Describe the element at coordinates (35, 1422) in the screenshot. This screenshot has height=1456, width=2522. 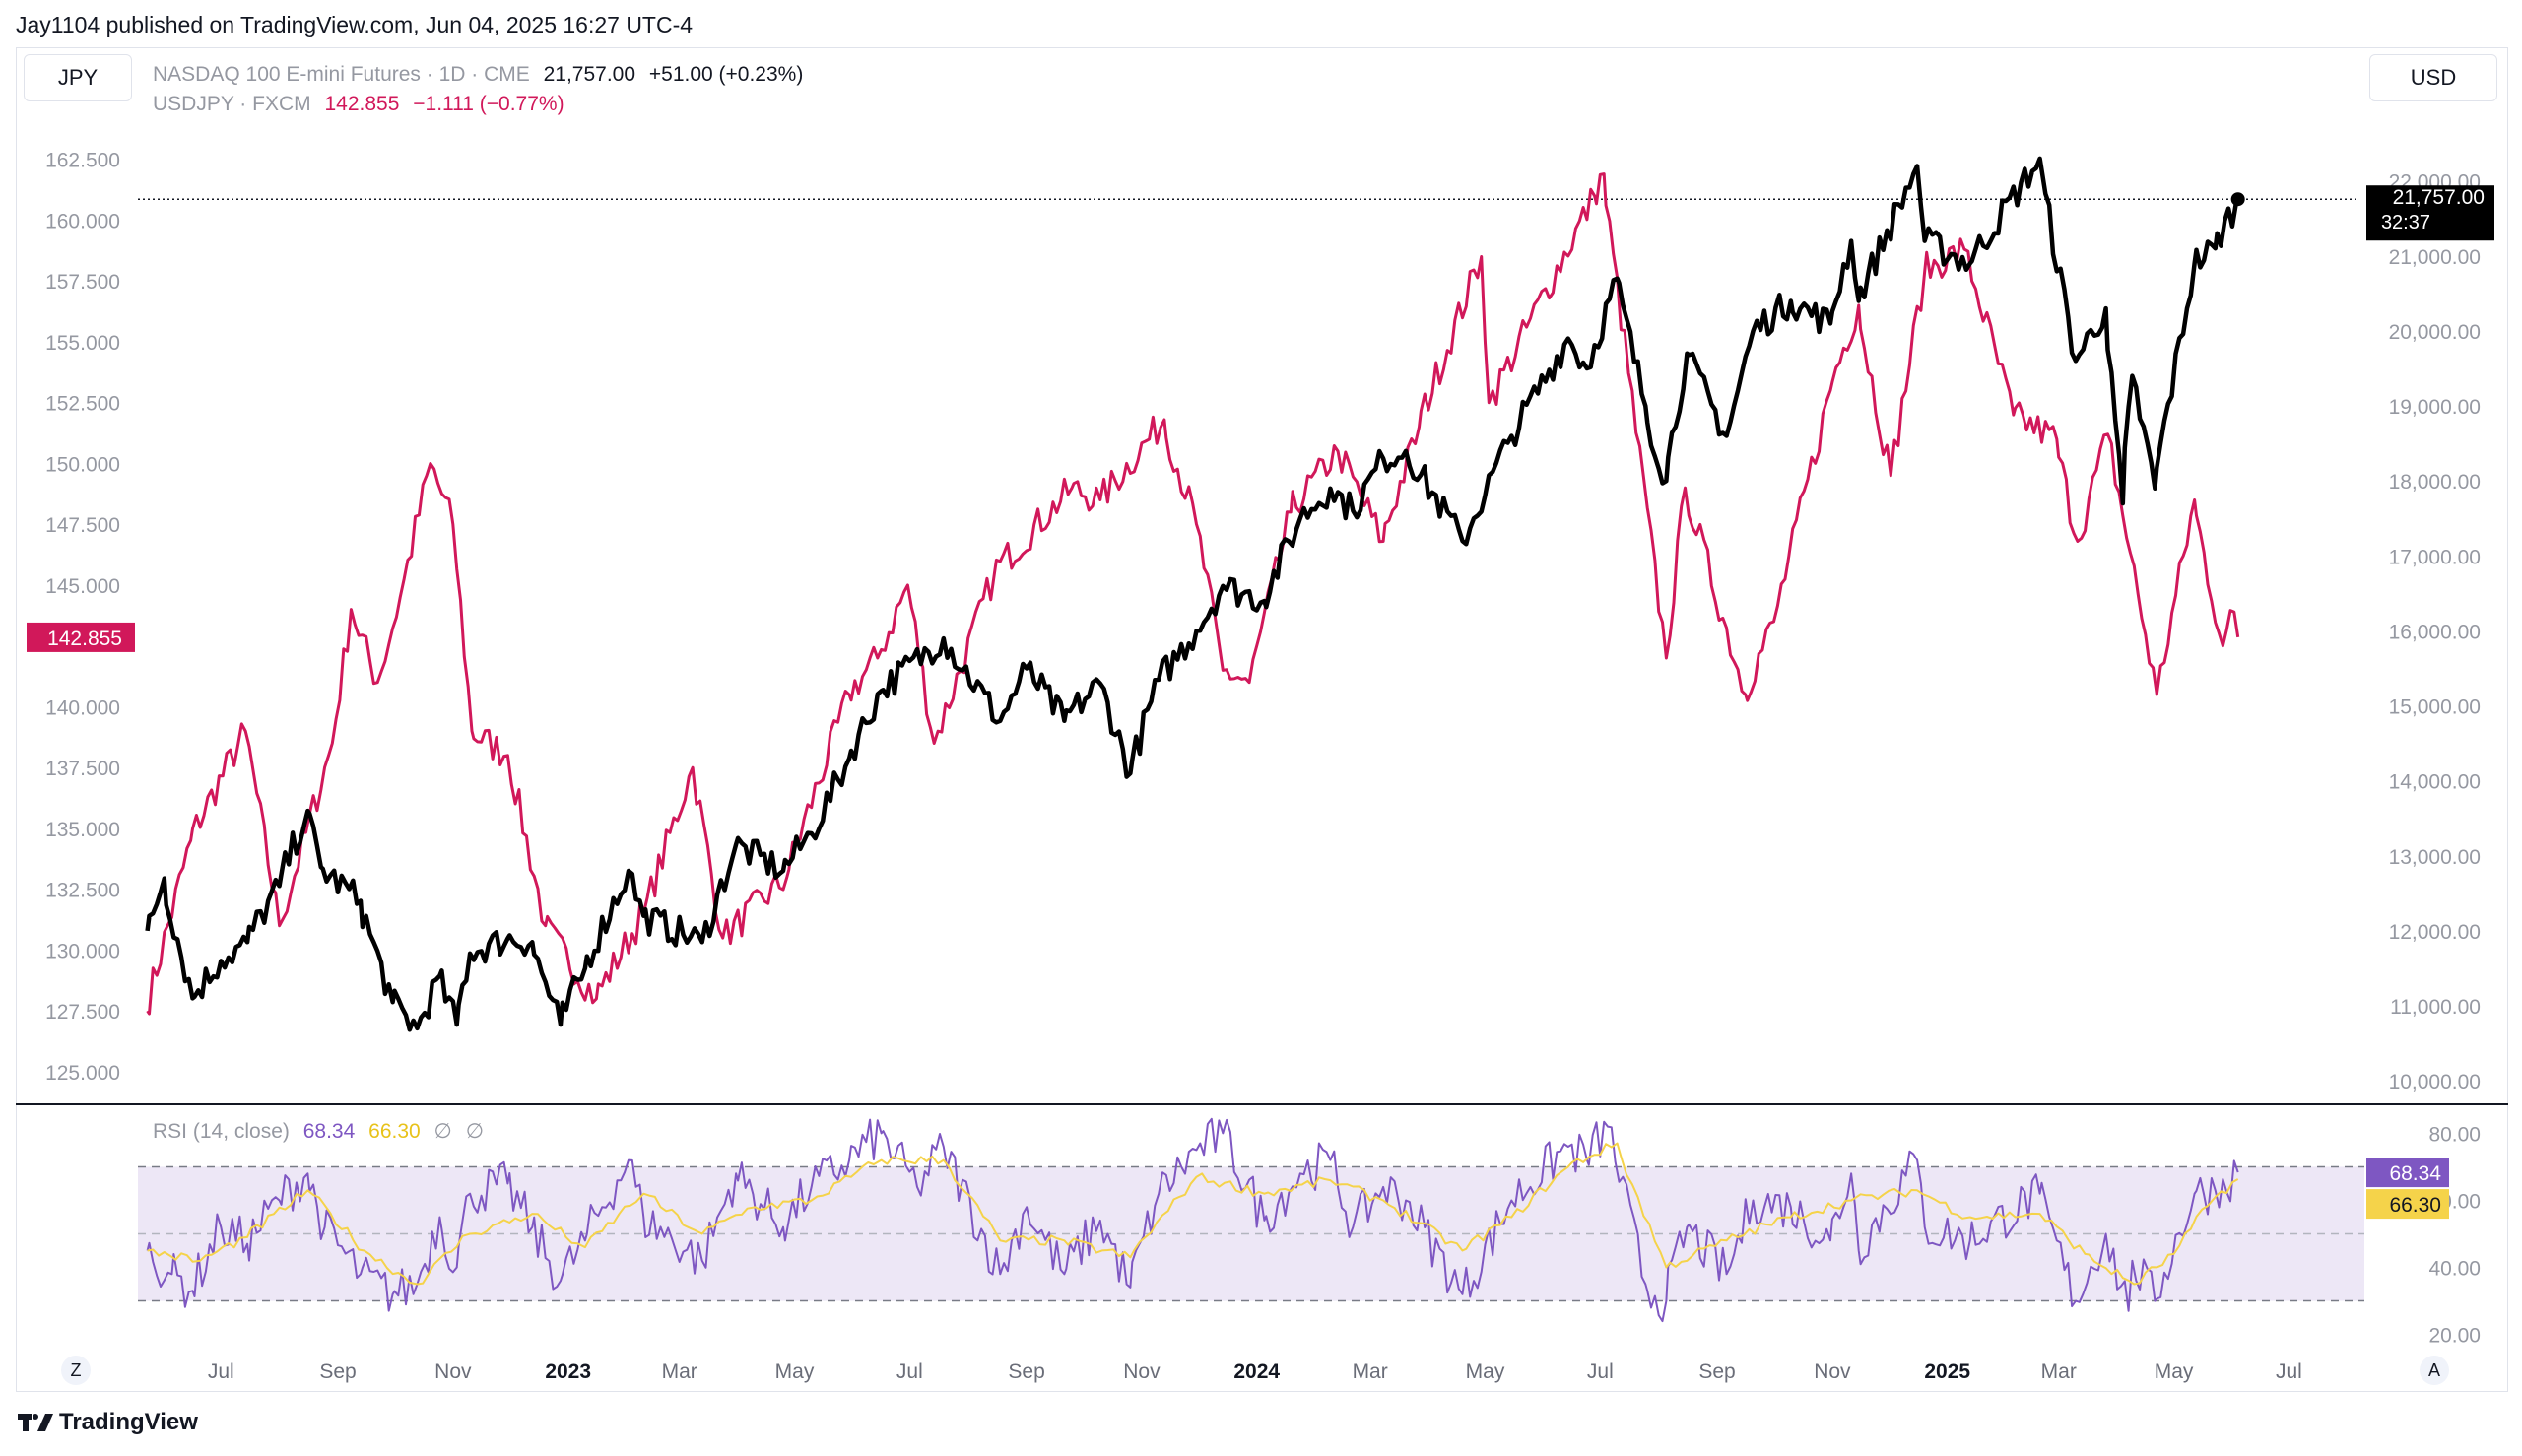
I see `tradingview-mark-icon` at that location.